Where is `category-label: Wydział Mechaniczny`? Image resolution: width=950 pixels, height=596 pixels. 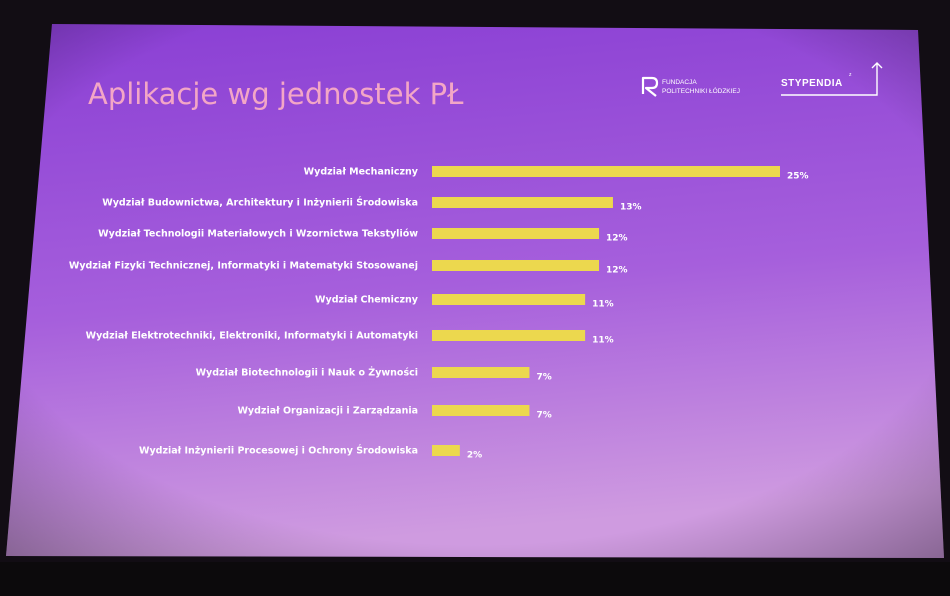
category-label: Wydział Mechaniczny is located at coordinates (361, 172).